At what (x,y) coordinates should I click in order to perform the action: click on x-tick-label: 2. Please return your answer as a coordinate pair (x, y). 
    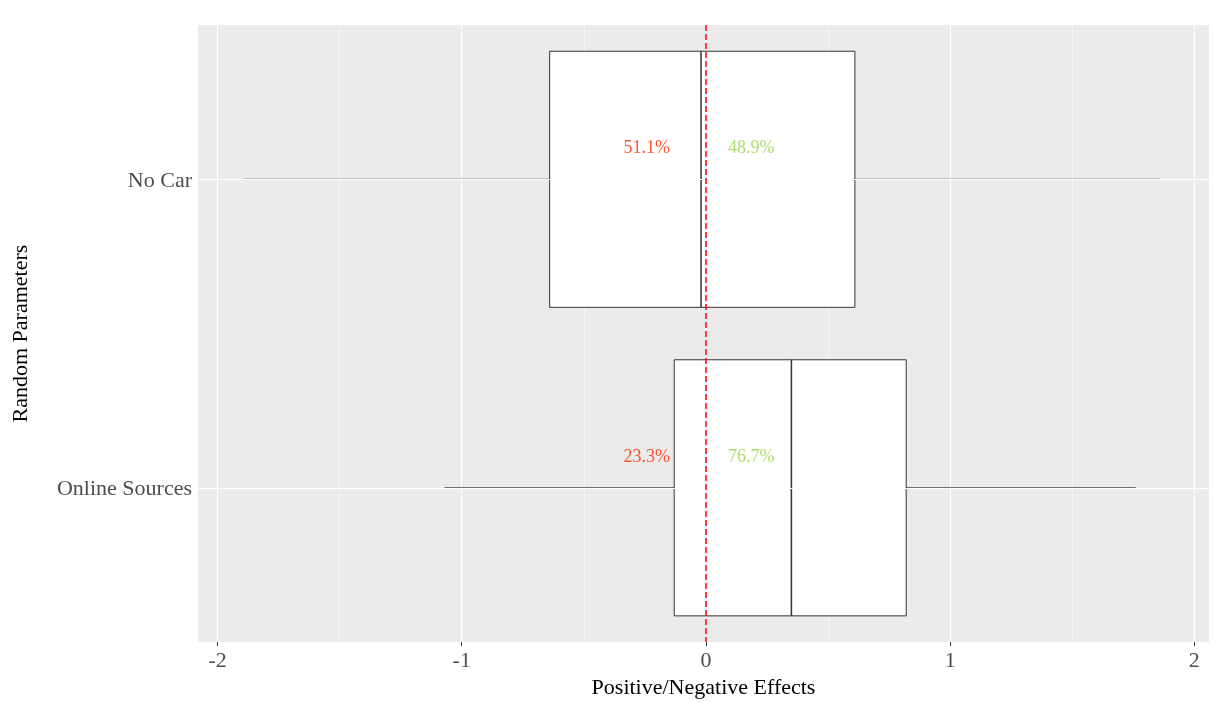
    Looking at the image, I should click on (1194, 659).